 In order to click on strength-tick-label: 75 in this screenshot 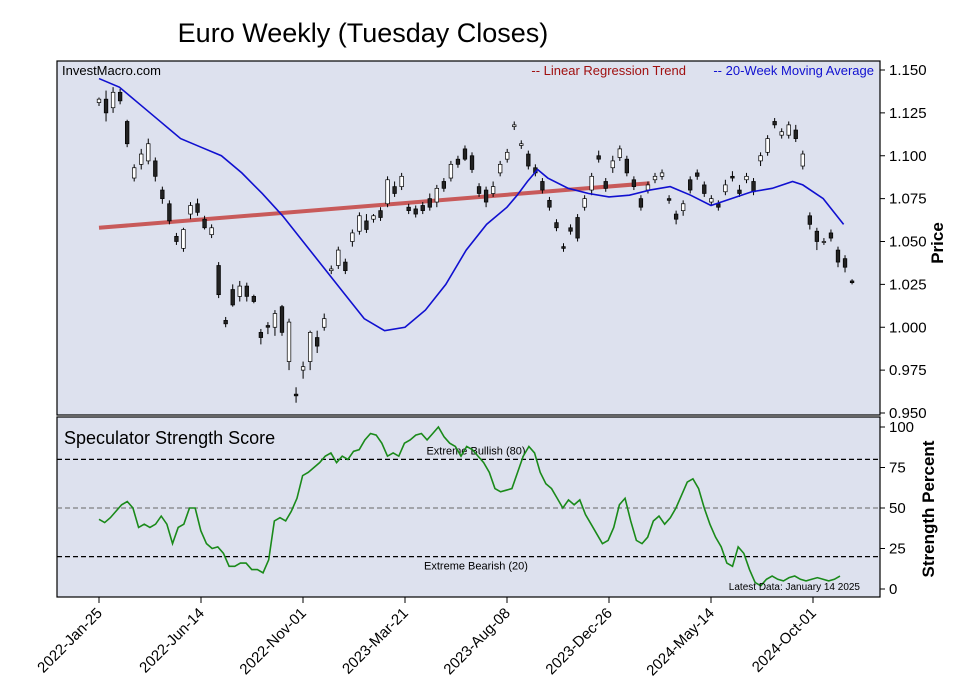, I will do `click(897, 468)`.